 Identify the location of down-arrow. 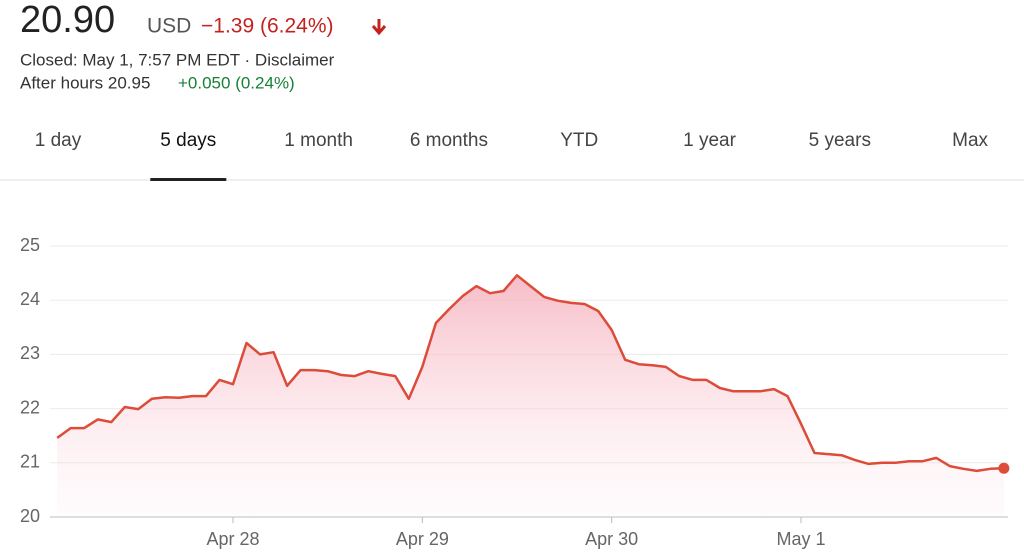
(379, 27).